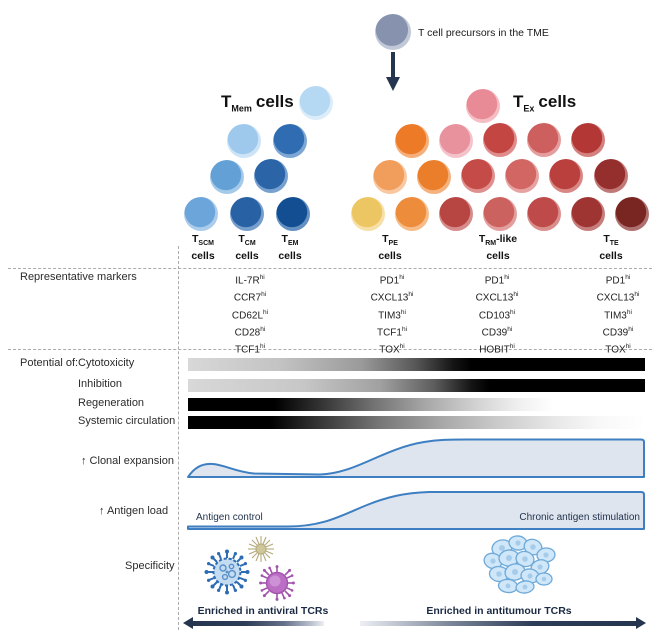 This screenshot has height=642, width=660. What do you see at coordinates (498, 248) in the screenshot?
I see `column-label-rm: TRM-like cells` at bounding box center [498, 248].